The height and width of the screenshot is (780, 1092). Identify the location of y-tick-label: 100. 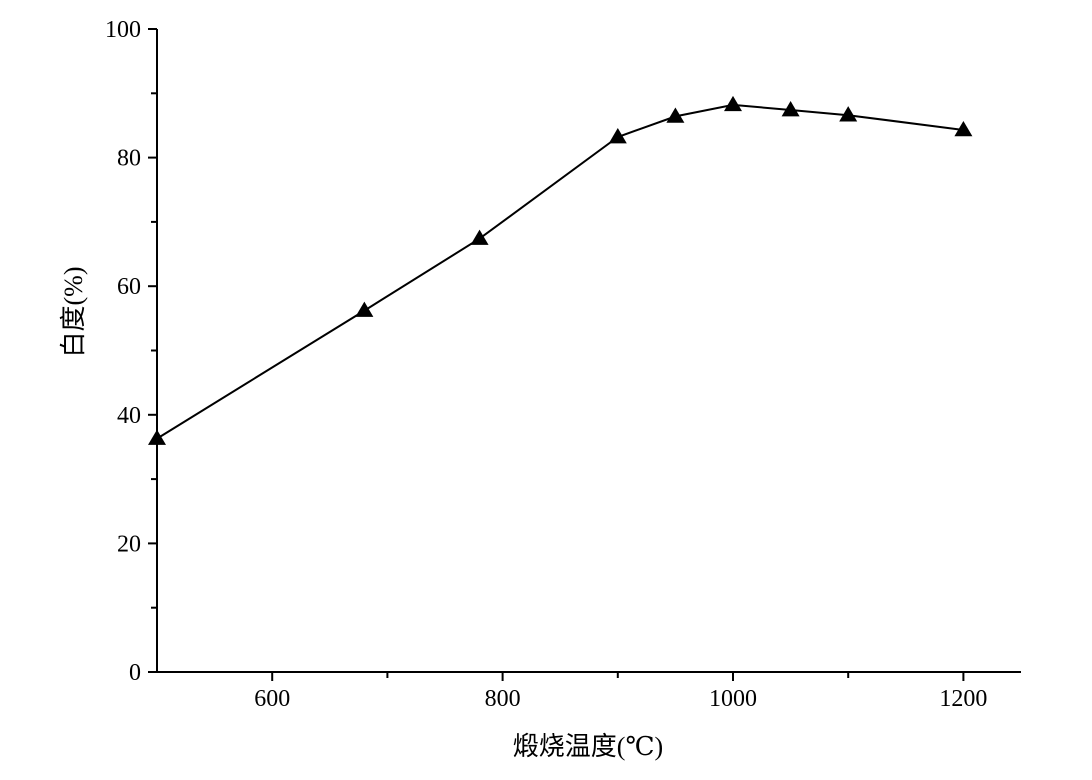
(123, 30).